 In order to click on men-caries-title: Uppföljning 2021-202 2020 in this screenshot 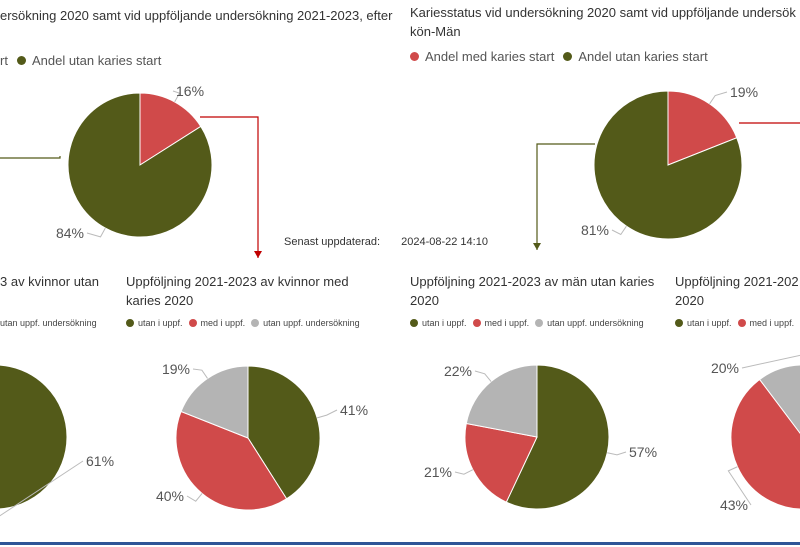, I will do `click(737, 291)`.